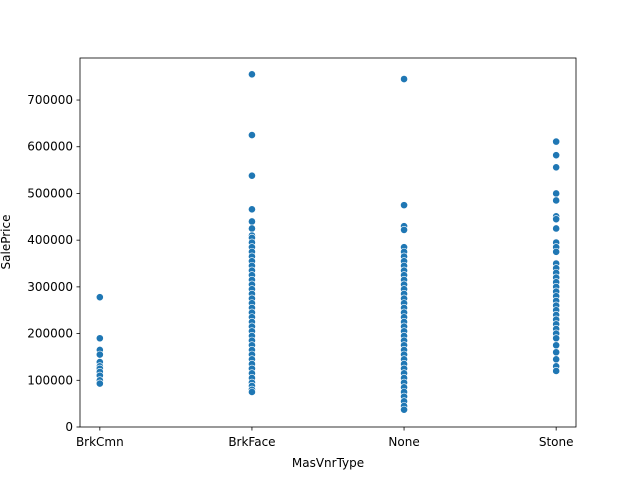 The width and height of the screenshot is (640, 480). What do you see at coordinates (6, 242) in the screenshot?
I see `y-axis-label: SalePrice` at bounding box center [6, 242].